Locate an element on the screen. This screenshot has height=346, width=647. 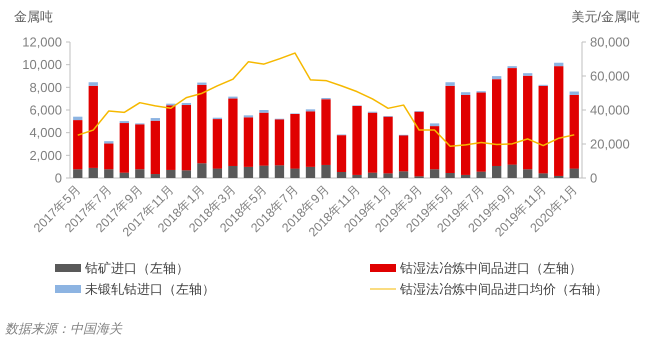
y-tick-label: 4,000 is located at coordinates (45, 132).